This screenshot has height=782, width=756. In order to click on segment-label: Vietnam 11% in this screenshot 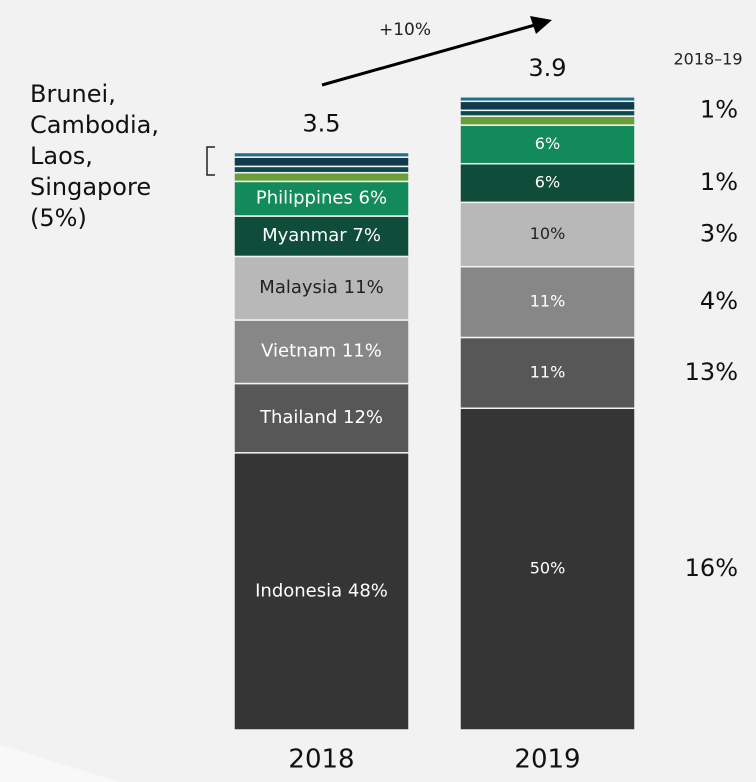, I will do `click(321, 351)`.